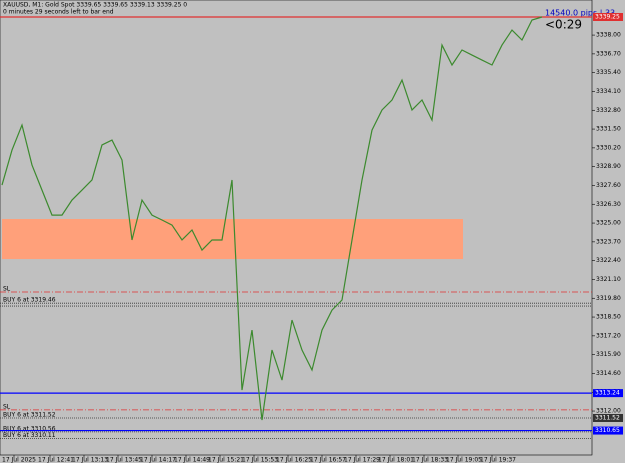 The height and width of the screenshot is (463, 625). What do you see at coordinates (430, 460) in the screenshot?
I see `x-tick-label: 17 Jul 18:33` at bounding box center [430, 460].